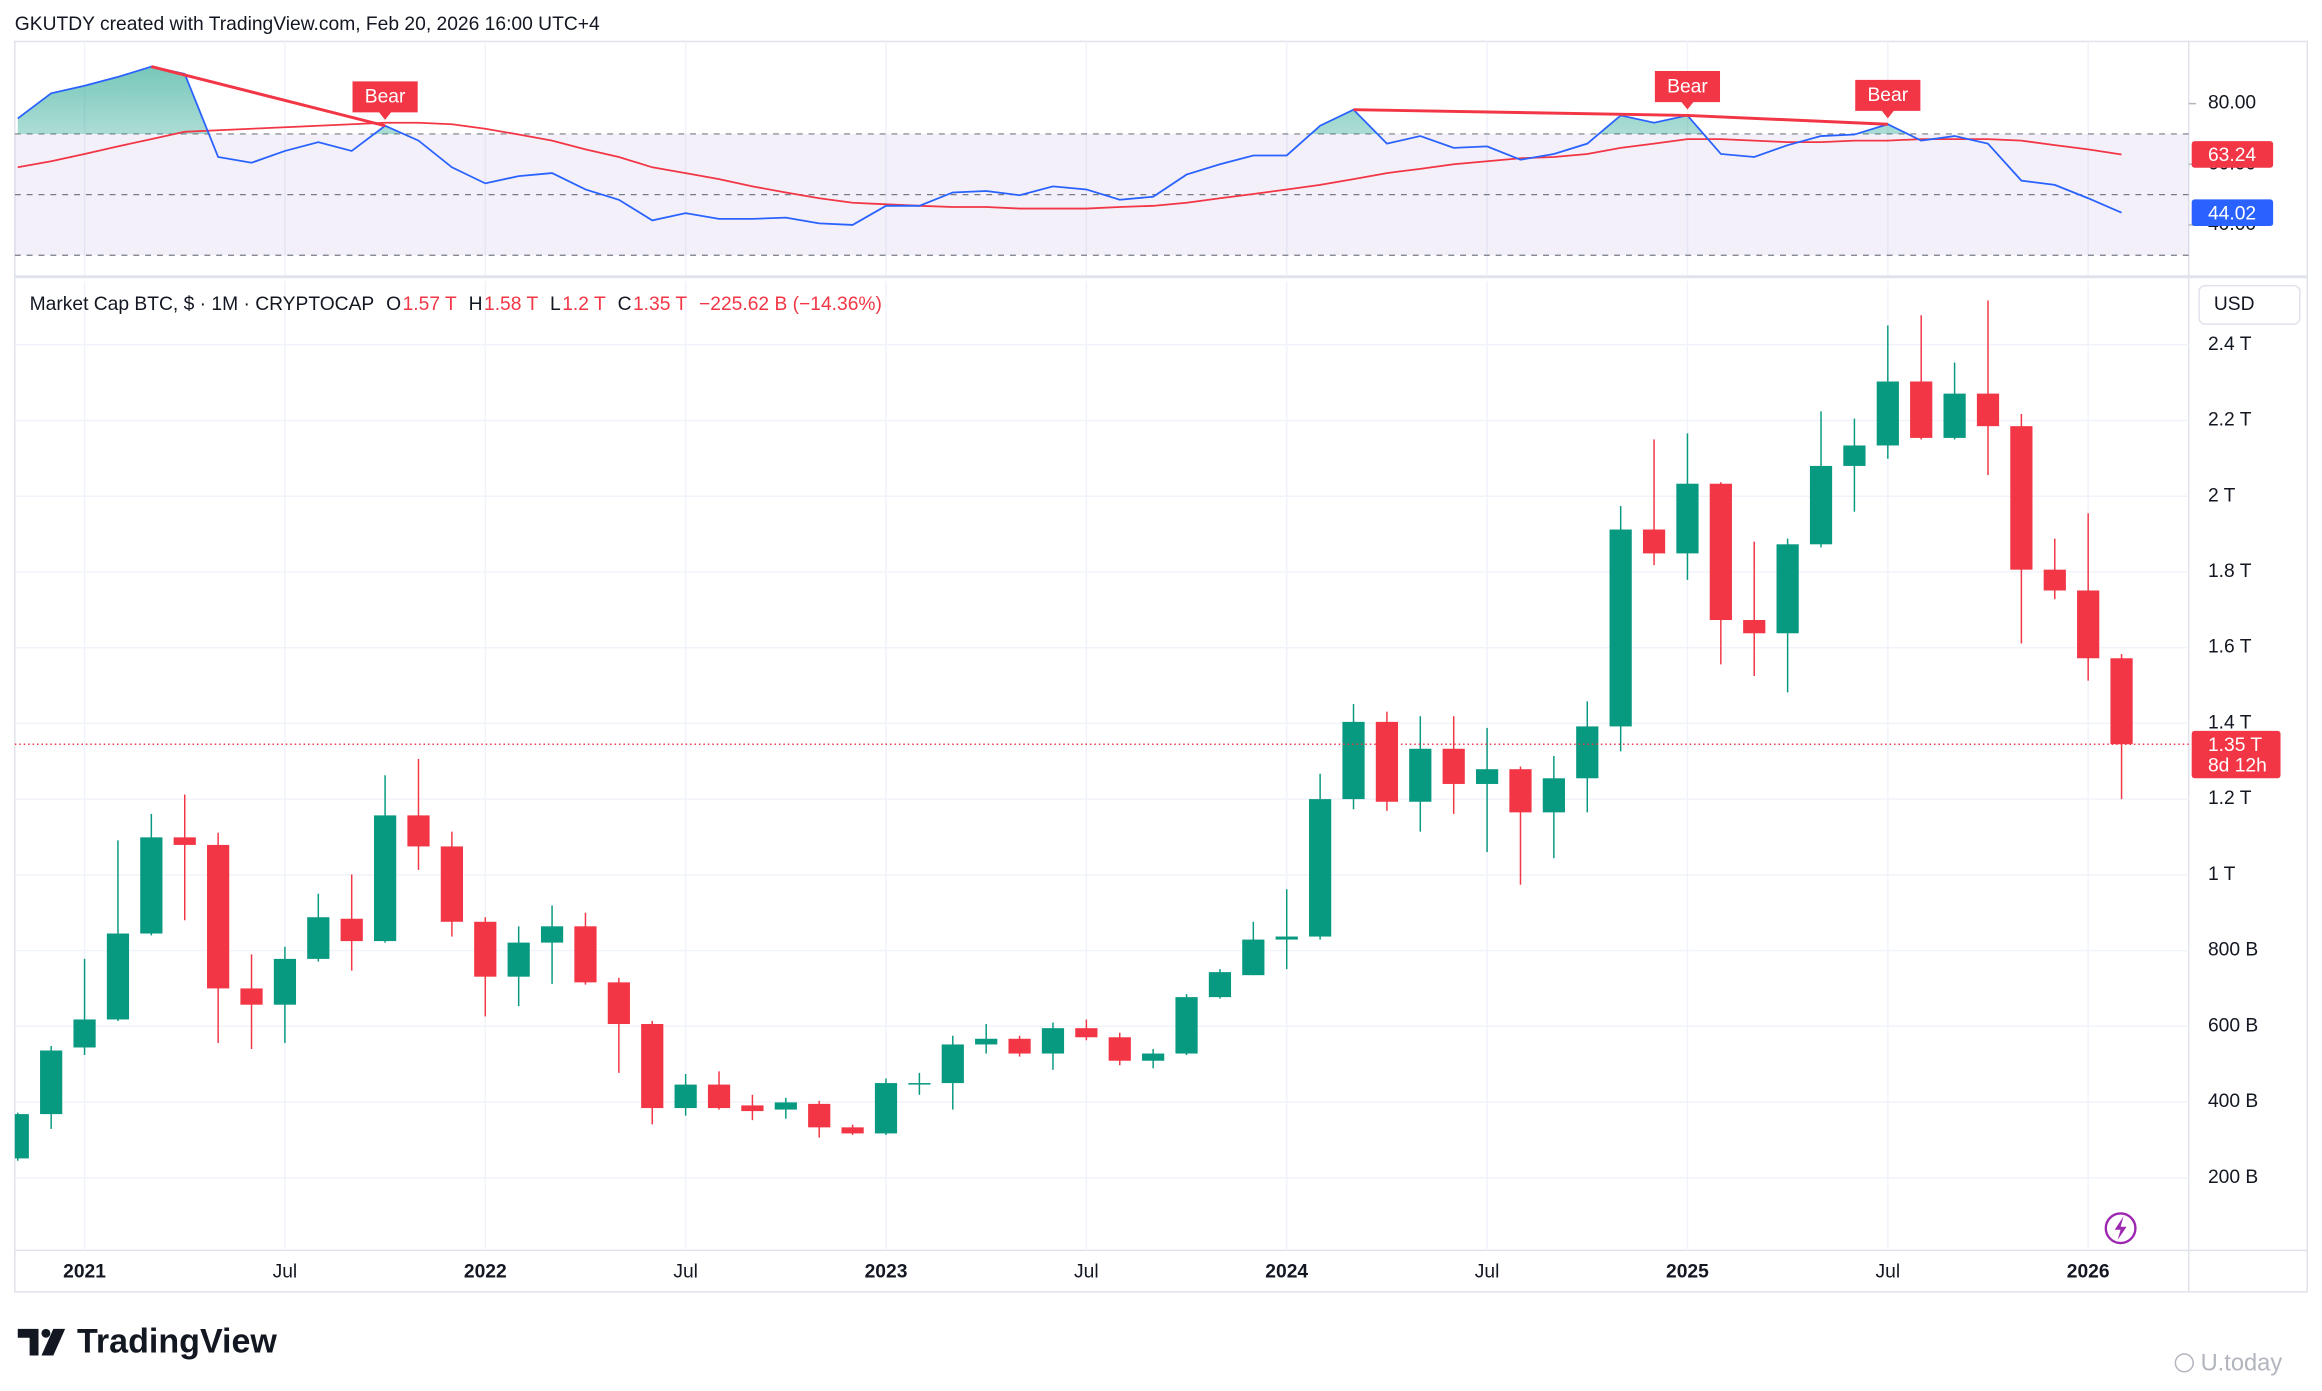 Image resolution: width=2322 pixels, height=1391 pixels. Describe the element at coordinates (2230, 798) in the screenshot. I see `y-tick-label: 1.2 T` at that location.